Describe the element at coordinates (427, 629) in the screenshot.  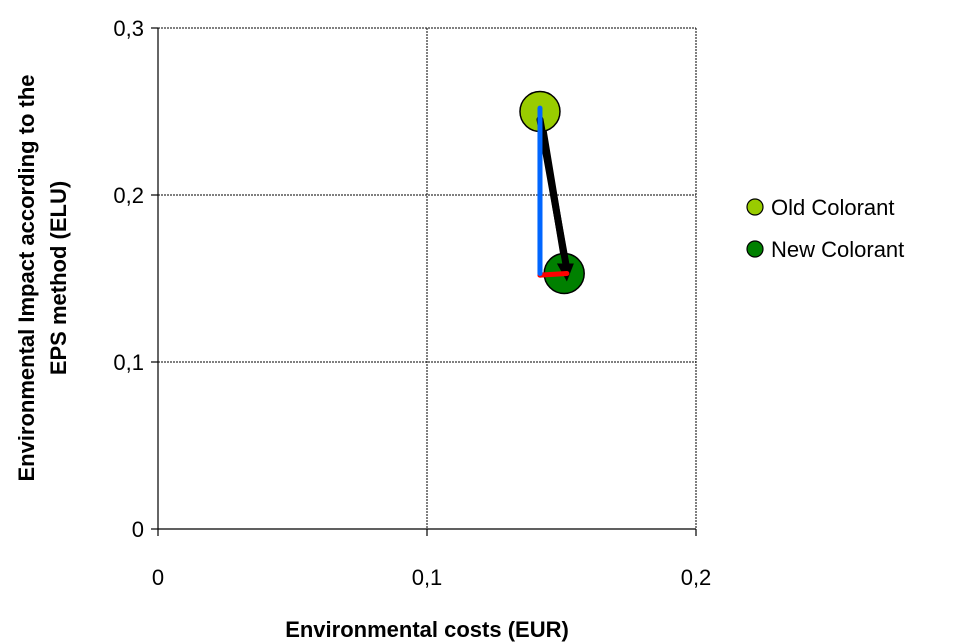
I see `x-axis-title: Environmental costs (EUR)` at that location.